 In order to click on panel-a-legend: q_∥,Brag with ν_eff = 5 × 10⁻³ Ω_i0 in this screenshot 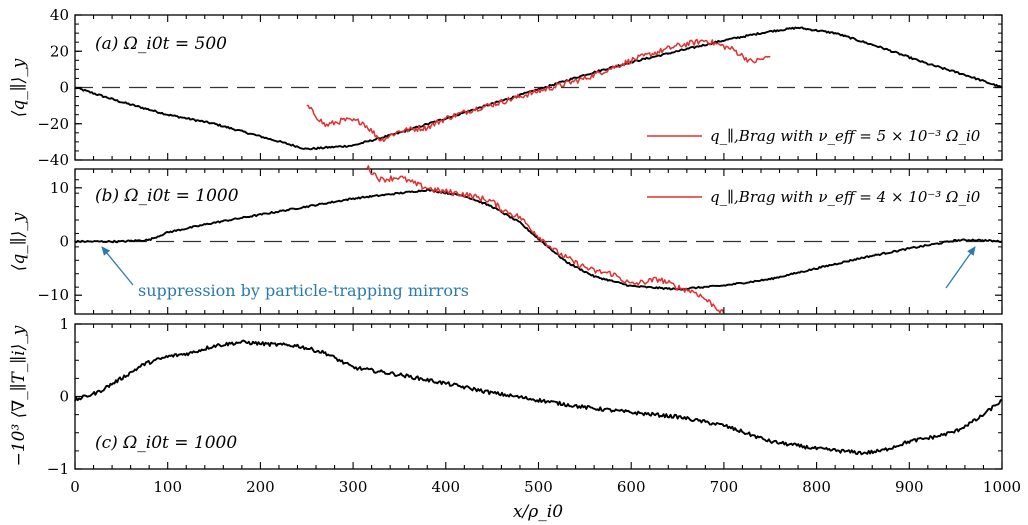, I will do `click(814, 136)`.